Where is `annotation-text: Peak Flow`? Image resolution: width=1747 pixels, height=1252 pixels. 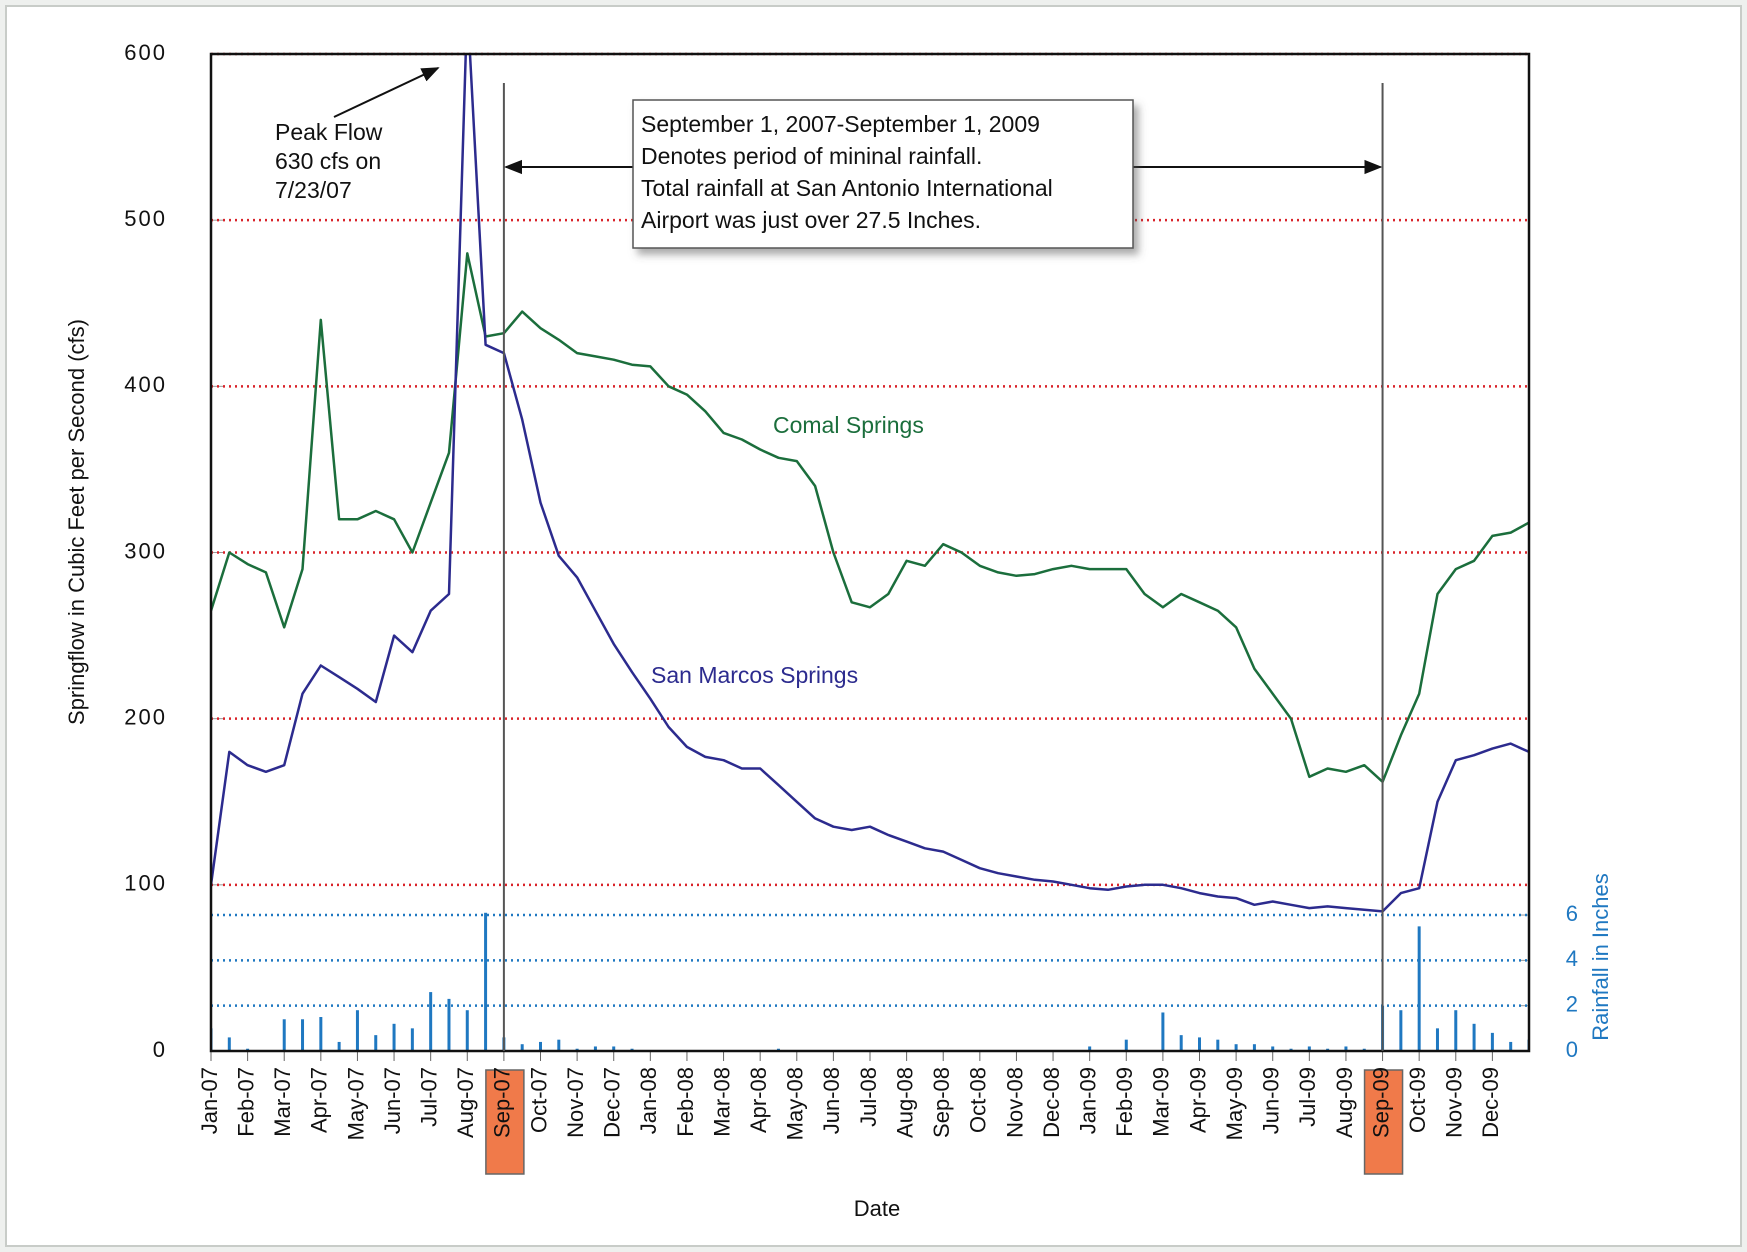 annotation-text: Peak Flow is located at coordinates (329, 132).